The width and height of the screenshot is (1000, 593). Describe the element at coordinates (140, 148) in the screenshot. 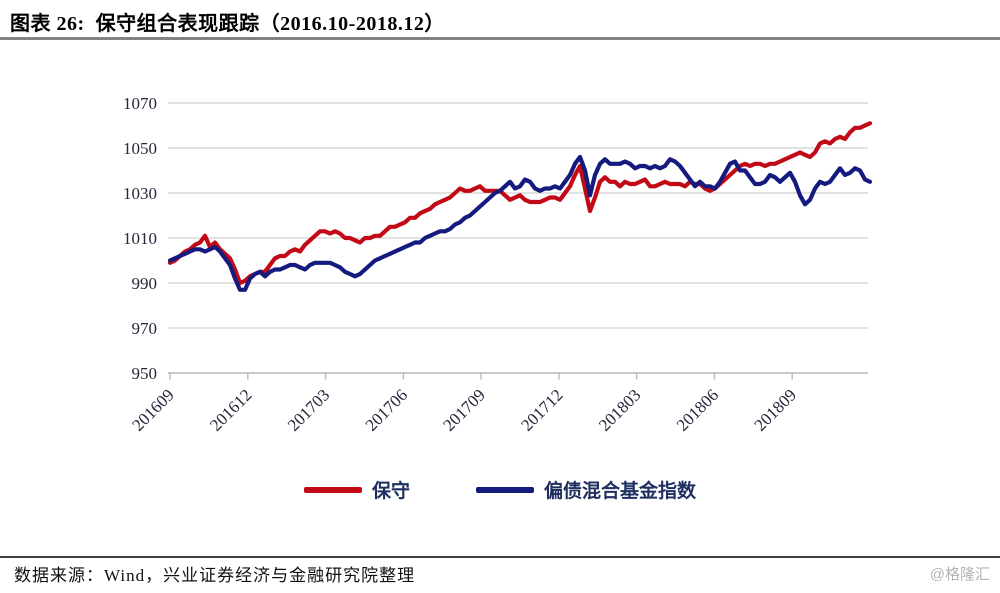

I see `y-tick-label: 1050` at that location.